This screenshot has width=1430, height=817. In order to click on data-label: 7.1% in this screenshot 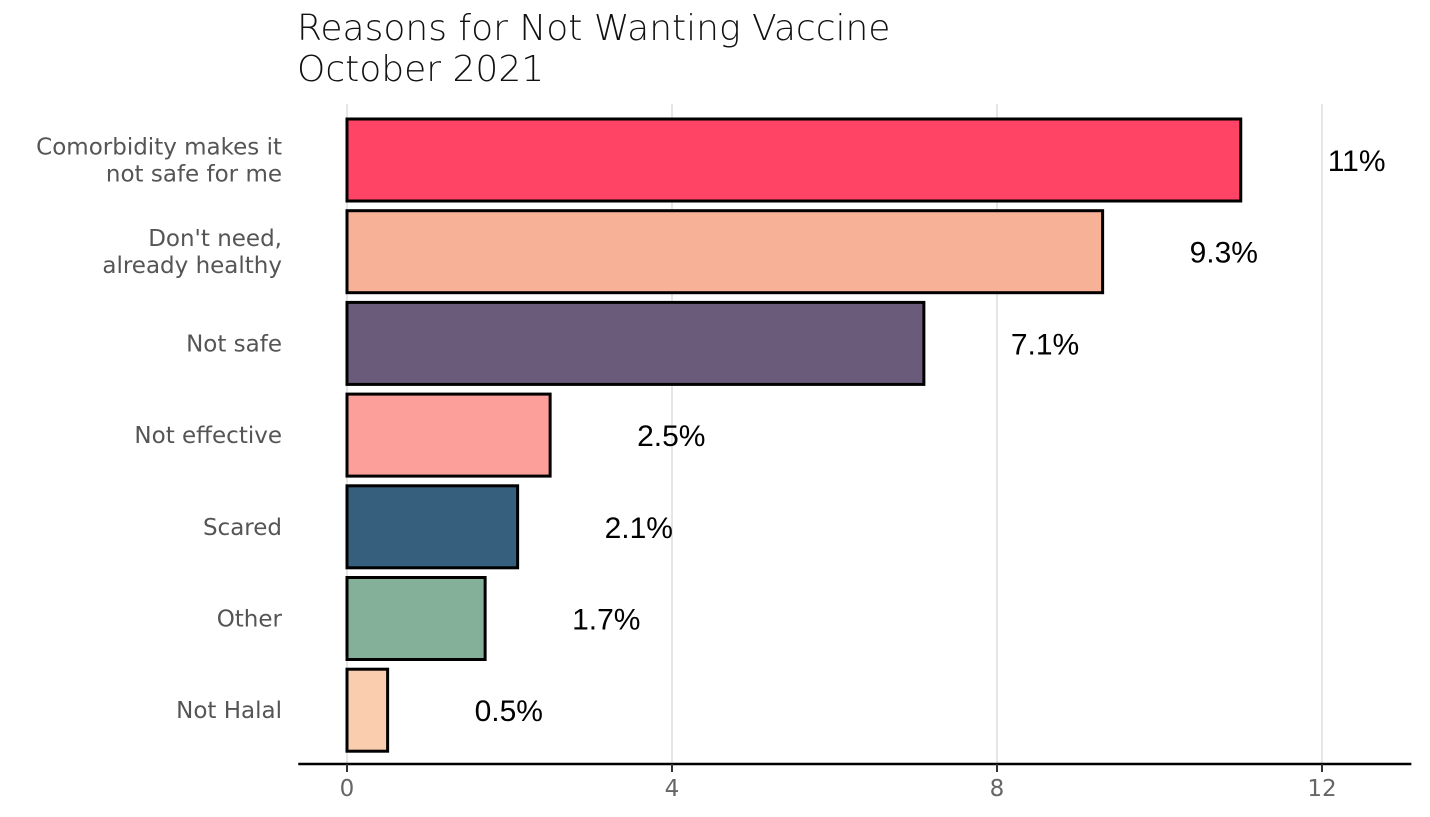, I will do `click(1045, 344)`.